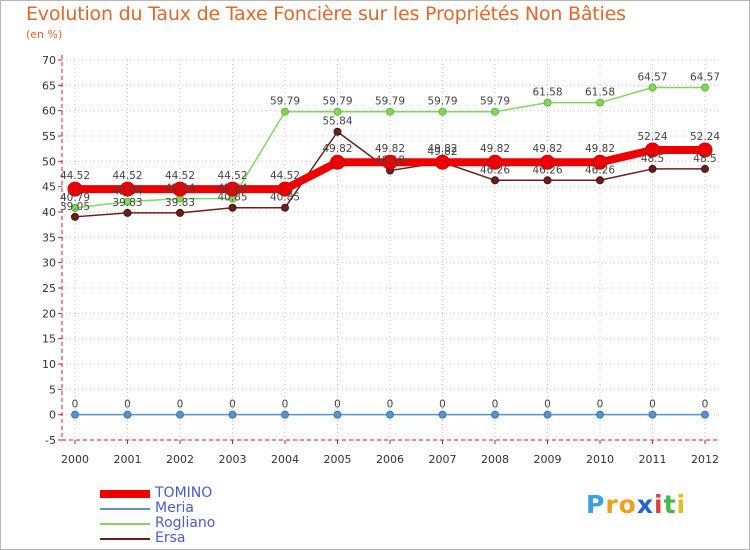 The image size is (750, 550). I want to click on logo-letter: x, so click(645, 504).